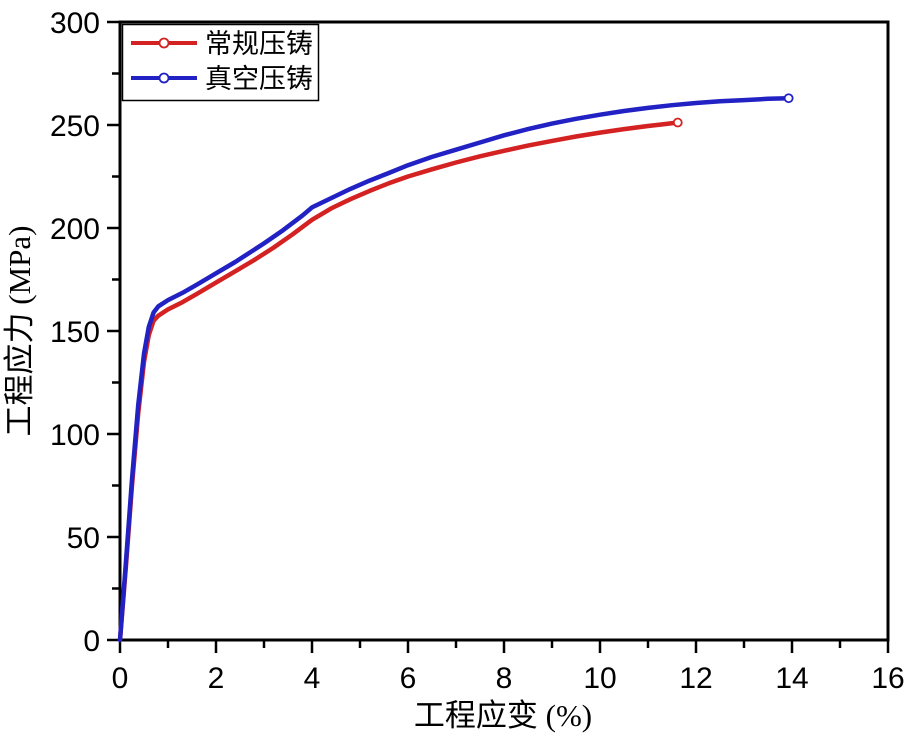 The image size is (909, 738). What do you see at coordinates (75, 229) in the screenshot?
I see `y-tick-label: 200` at bounding box center [75, 229].